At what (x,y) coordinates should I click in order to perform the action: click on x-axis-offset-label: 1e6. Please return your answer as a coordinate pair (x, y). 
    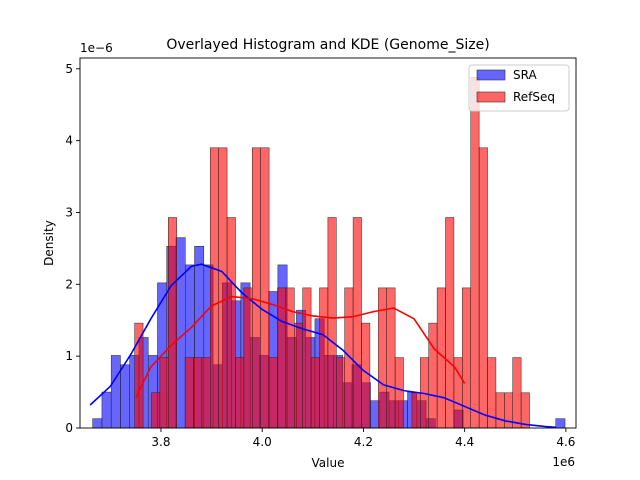
    Looking at the image, I should click on (563, 462).